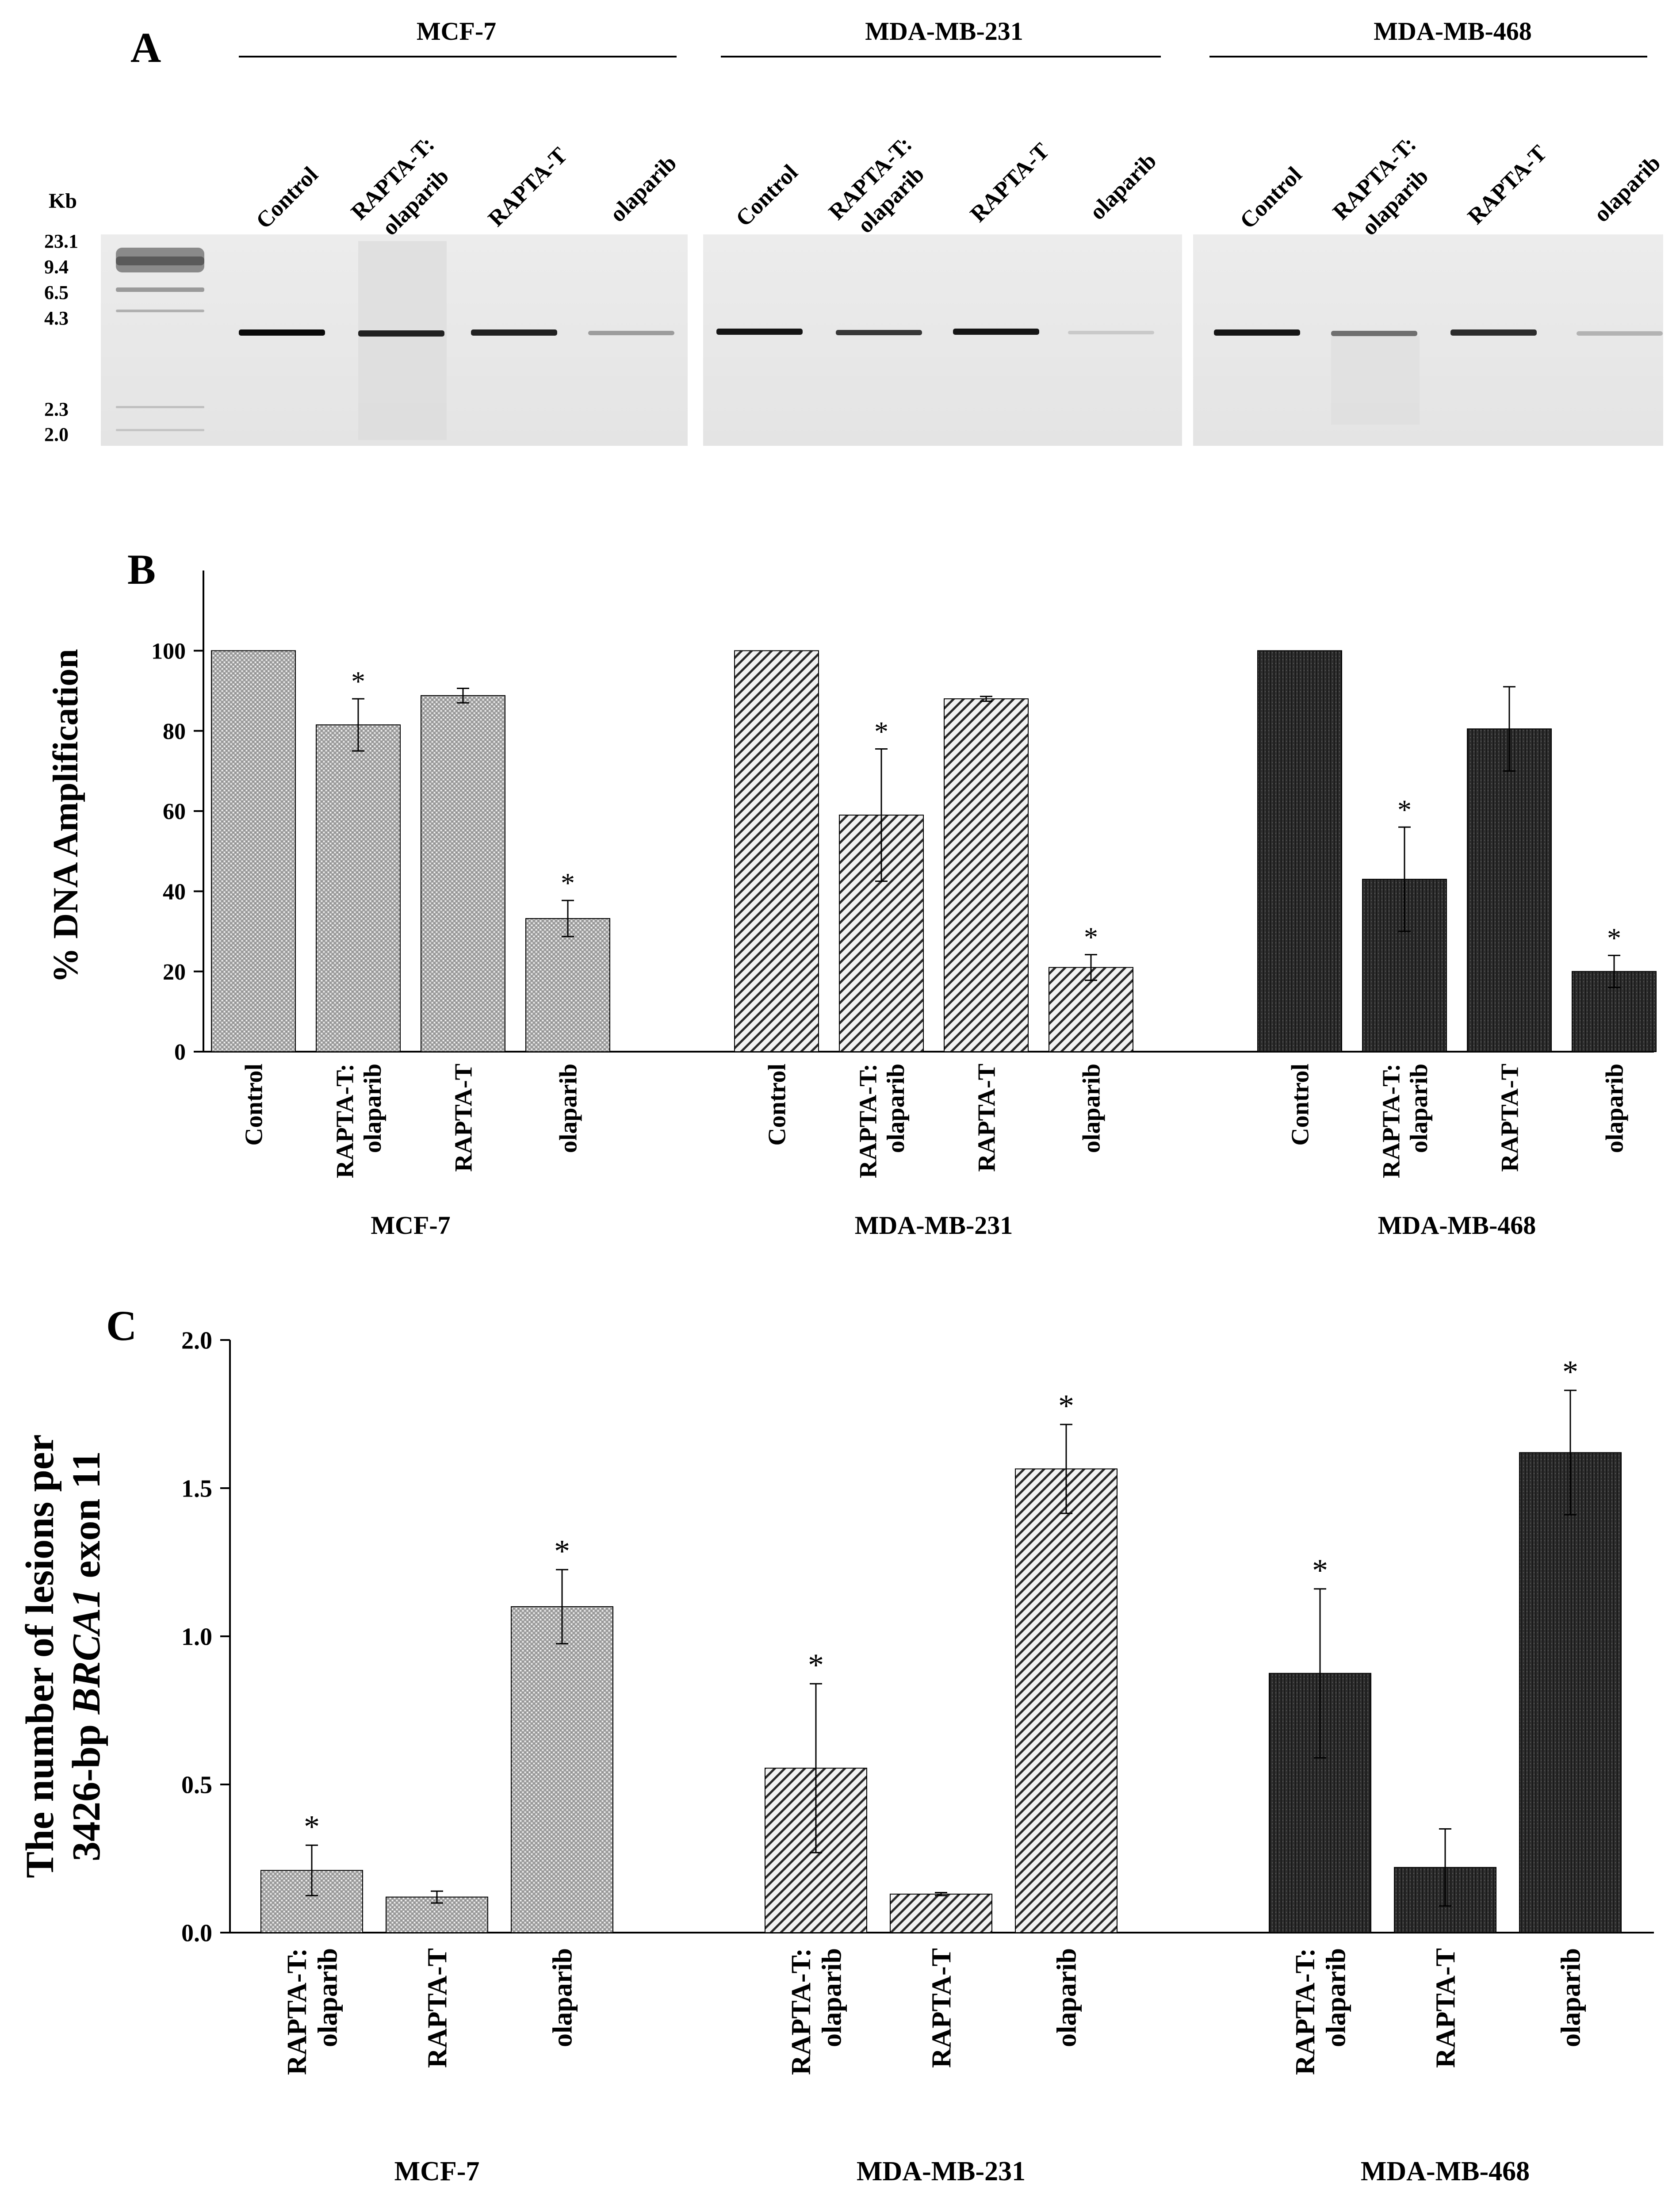 The width and height of the screenshot is (1680, 2190). Describe the element at coordinates (142, 569) in the screenshot. I see `panel-b-letter: B` at that location.